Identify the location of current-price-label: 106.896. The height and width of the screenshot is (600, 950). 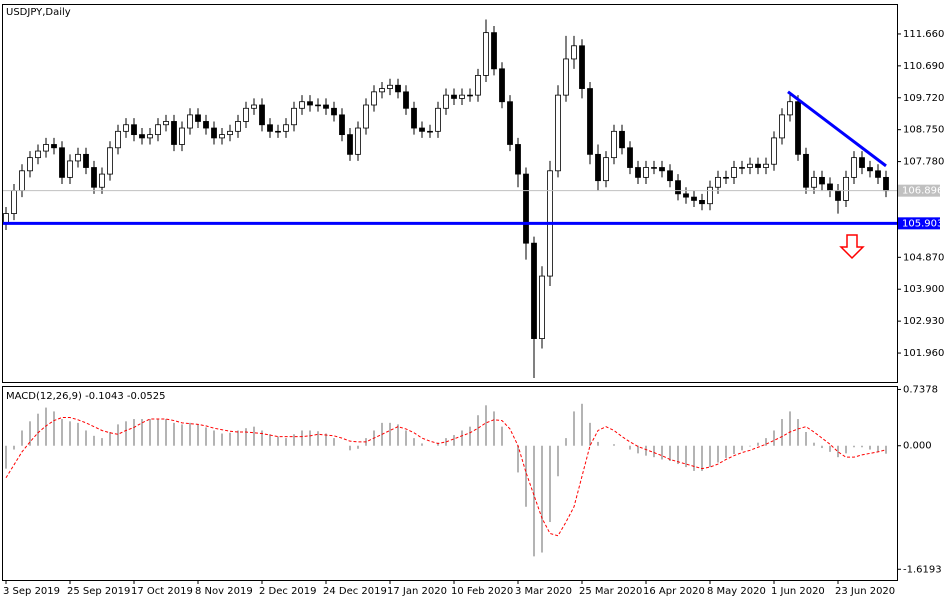
(922, 191).